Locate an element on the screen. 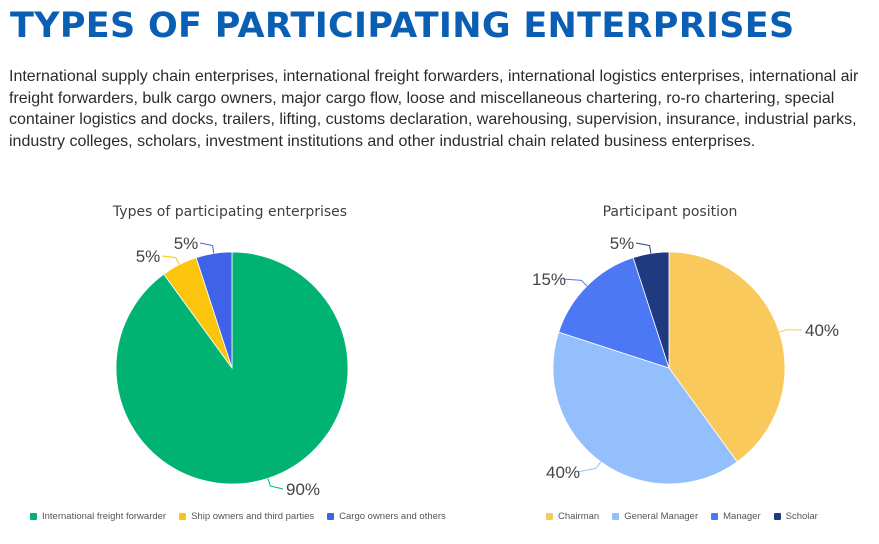  legend-item-international-freight-forwarder: International freight forwarder is located at coordinates (98, 516).